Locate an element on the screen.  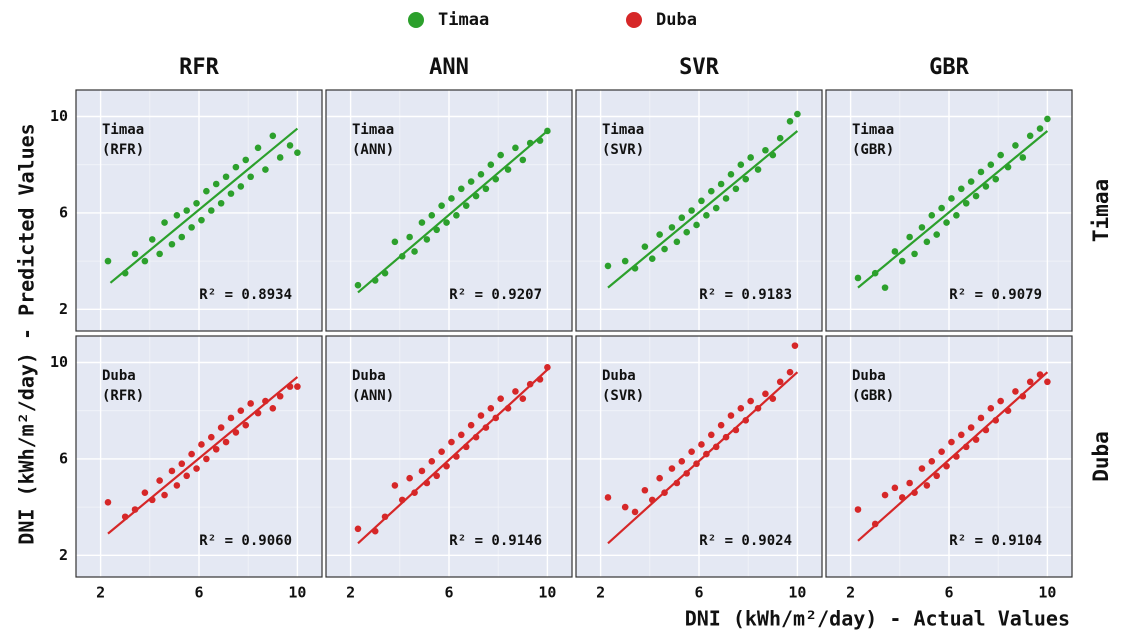
panel-label-model: (GBR) is located at coordinates (873, 396).